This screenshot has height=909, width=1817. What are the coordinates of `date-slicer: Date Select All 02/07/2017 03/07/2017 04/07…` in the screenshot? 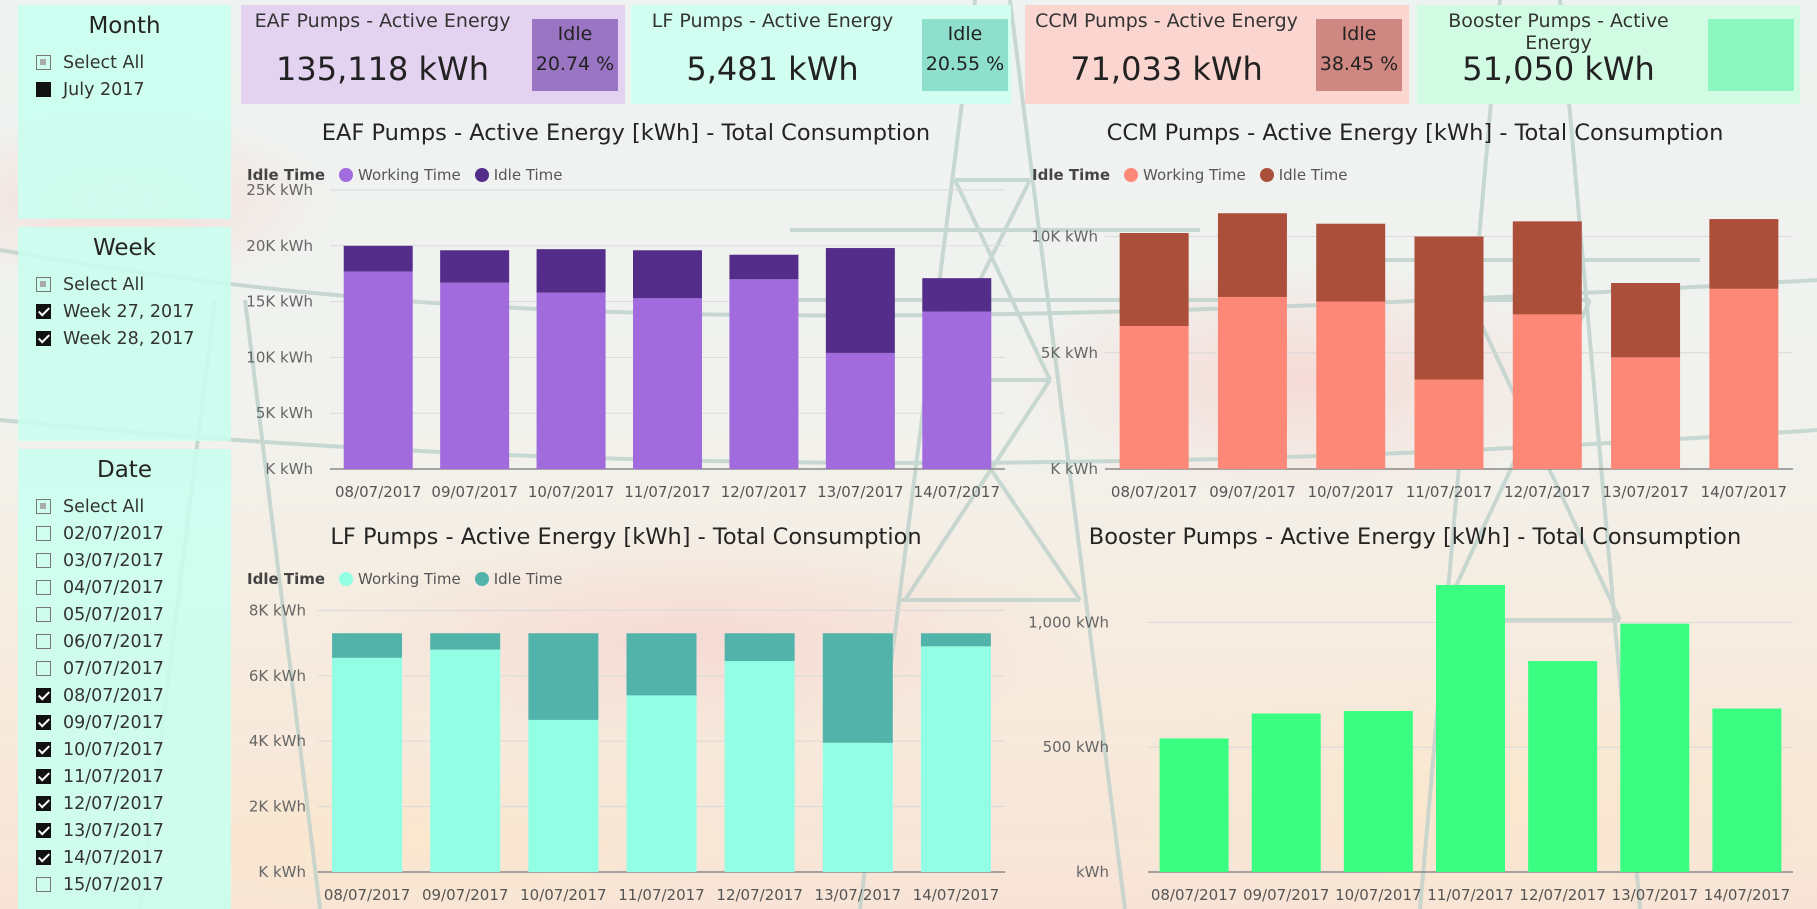 It's located at (124, 679).